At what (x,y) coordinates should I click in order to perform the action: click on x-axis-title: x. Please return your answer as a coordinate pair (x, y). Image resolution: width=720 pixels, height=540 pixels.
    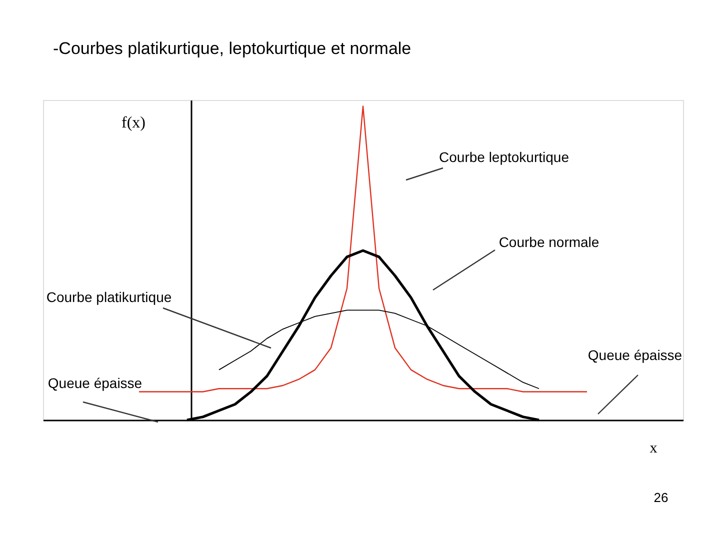
    Looking at the image, I should click on (654, 448).